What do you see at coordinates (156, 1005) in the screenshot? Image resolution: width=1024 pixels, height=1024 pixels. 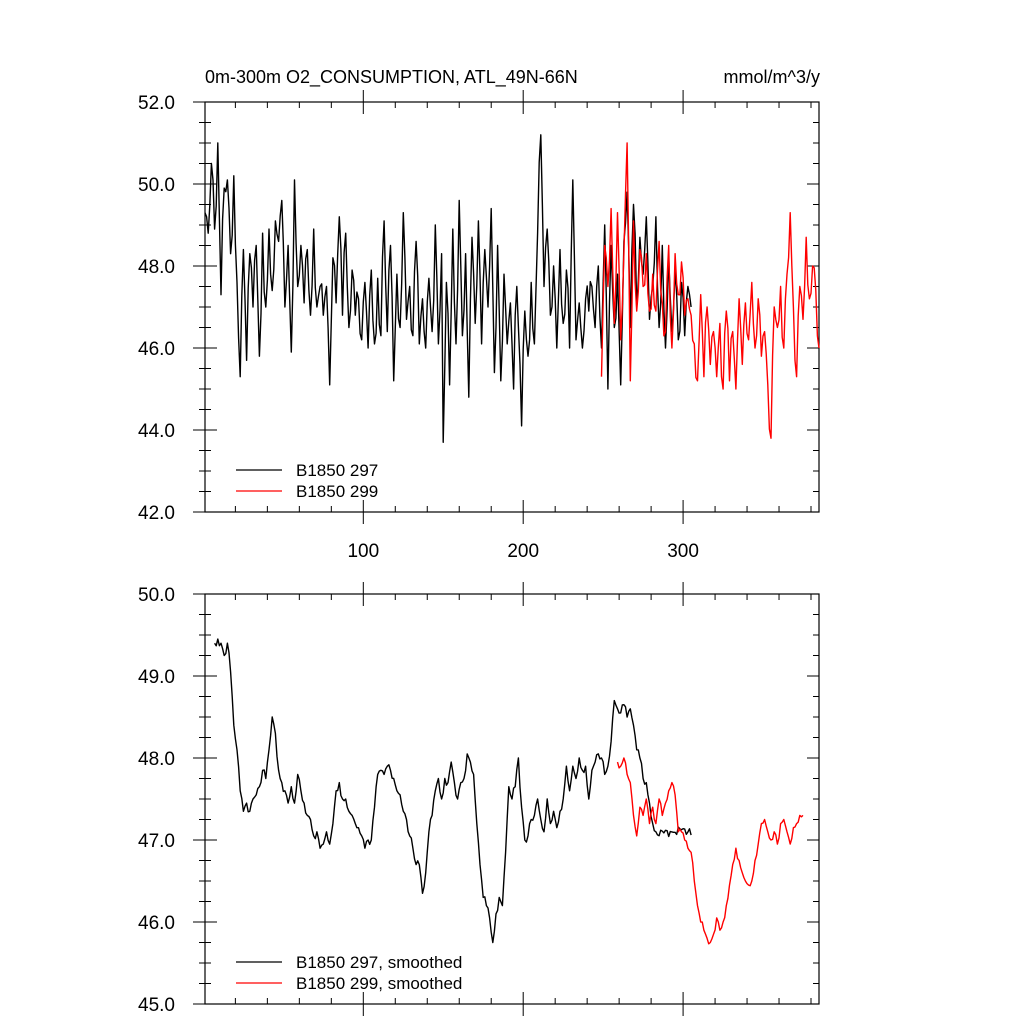 I see `y-tick-label: 45.0` at bounding box center [156, 1005].